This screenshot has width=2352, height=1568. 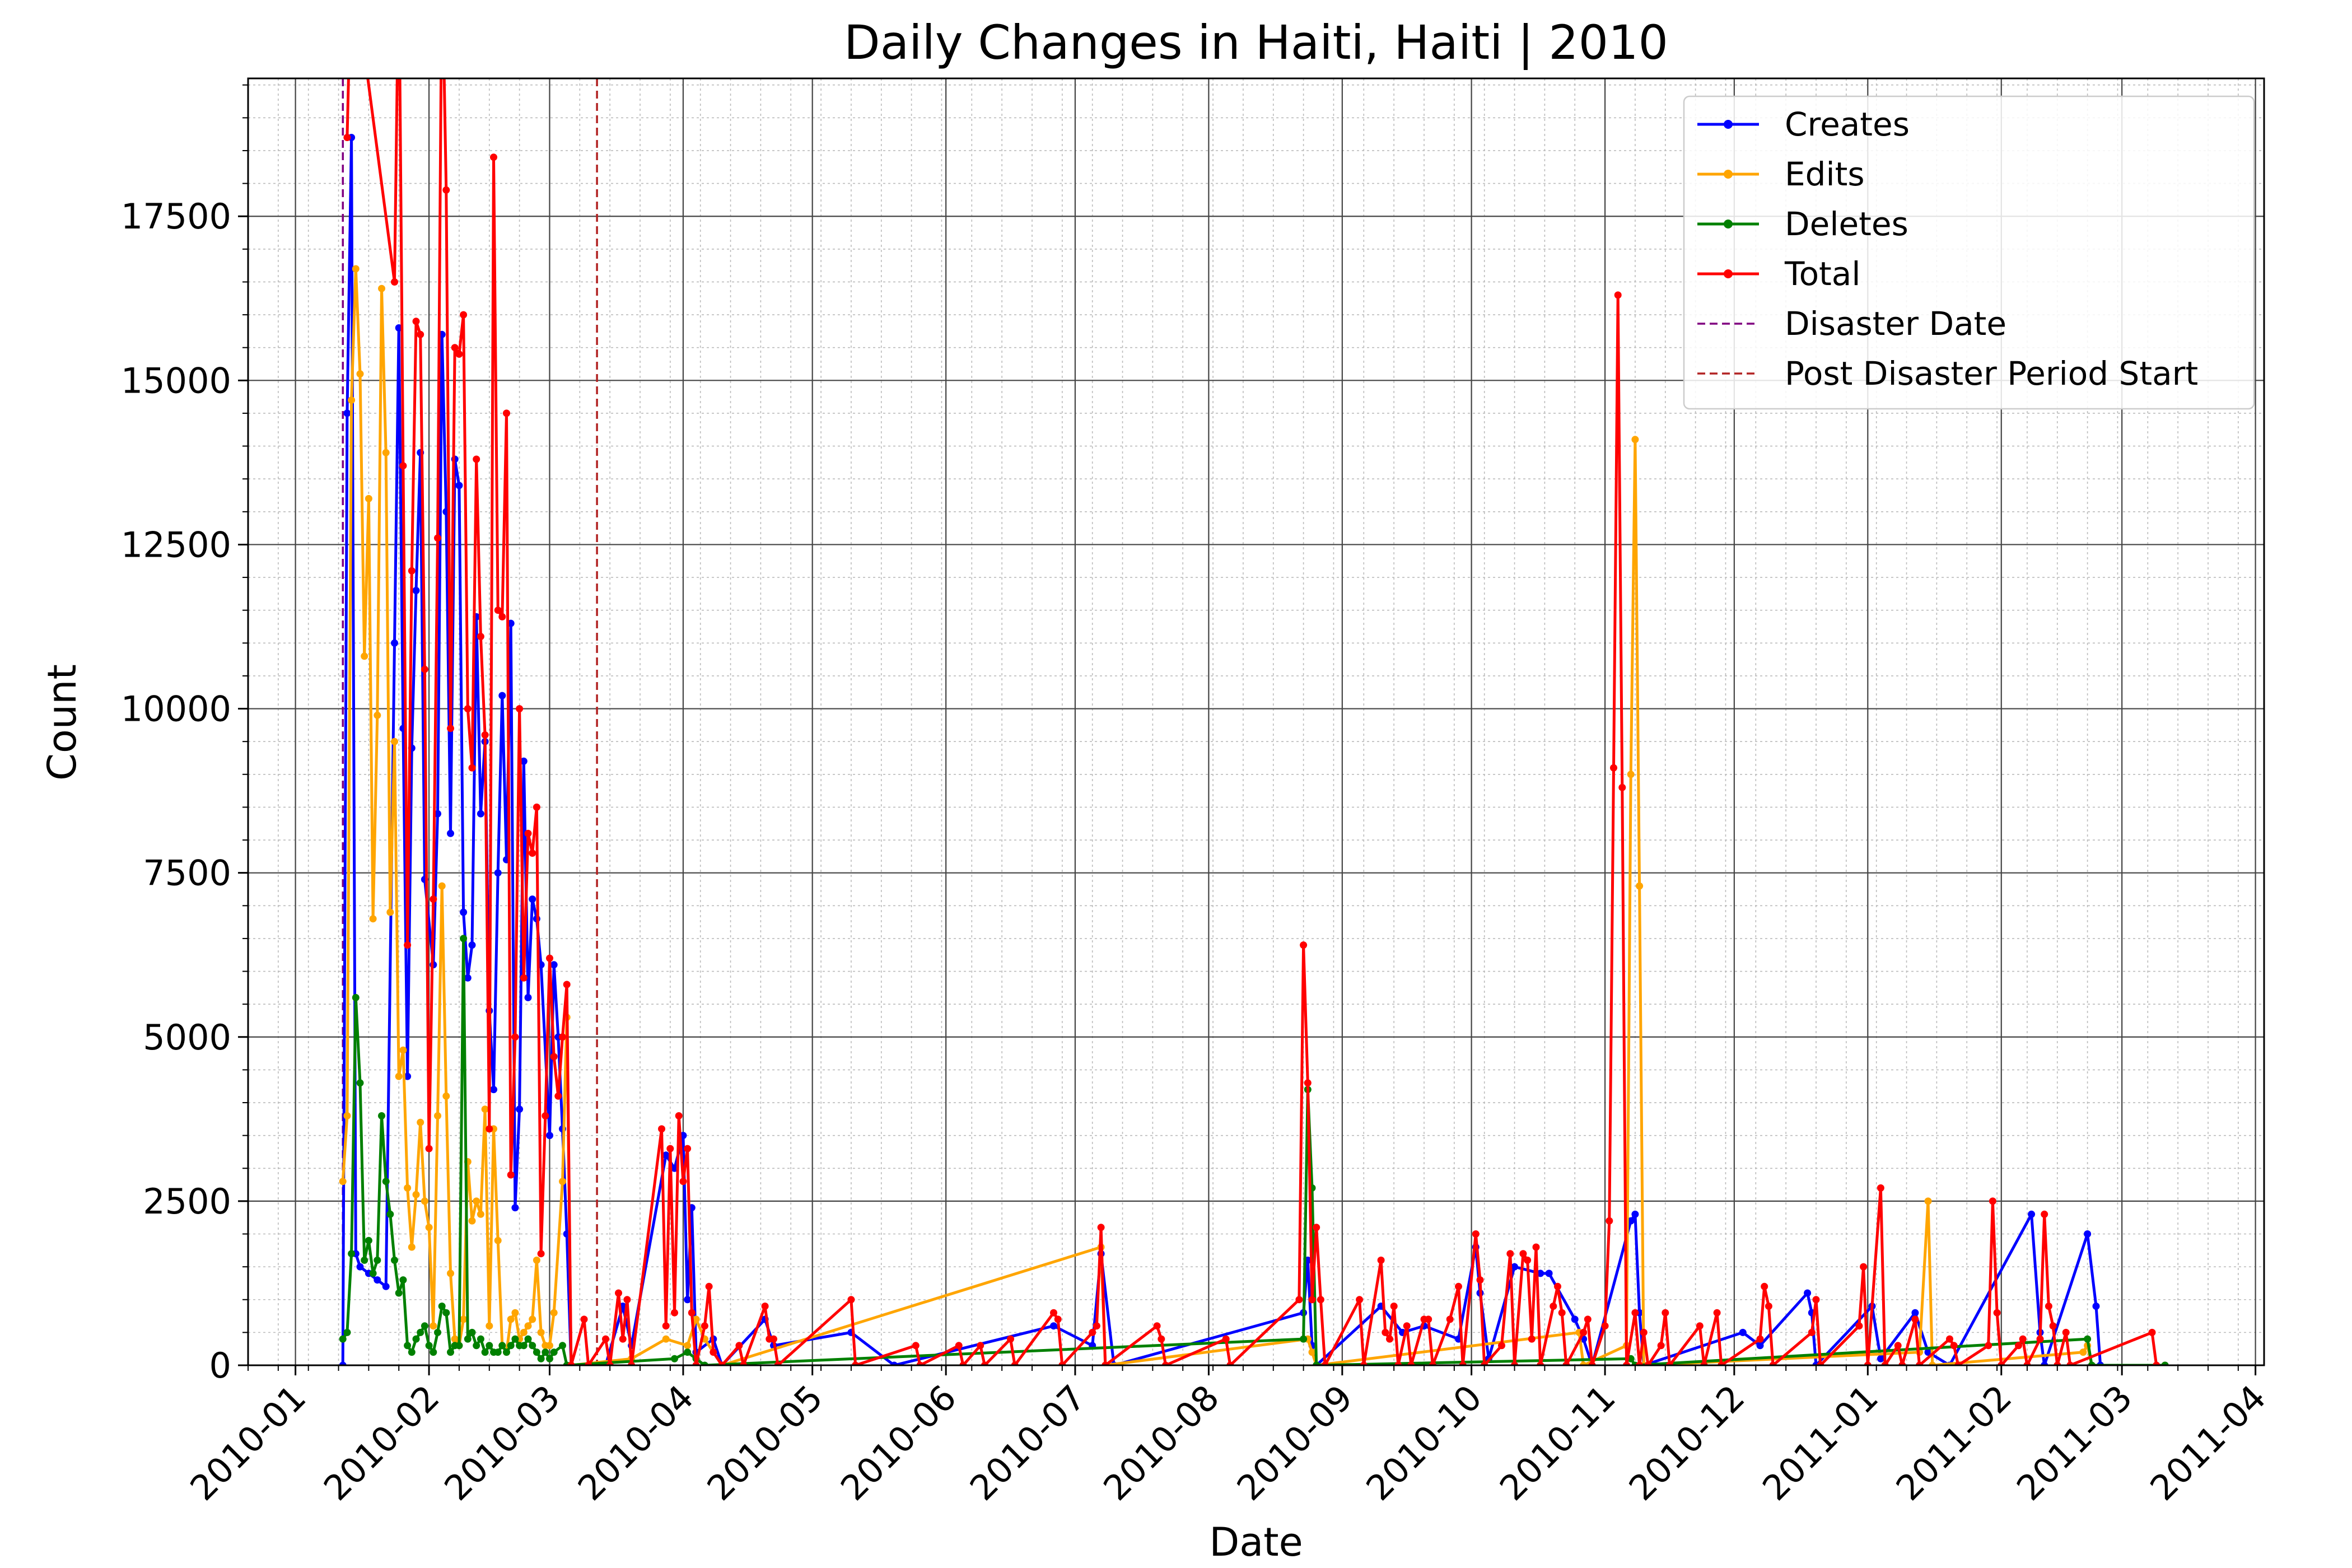 What do you see at coordinates (1803, 224) in the screenshot?
I see `legend-item-deletes: Deletes` at bounding box center [1803, 224].